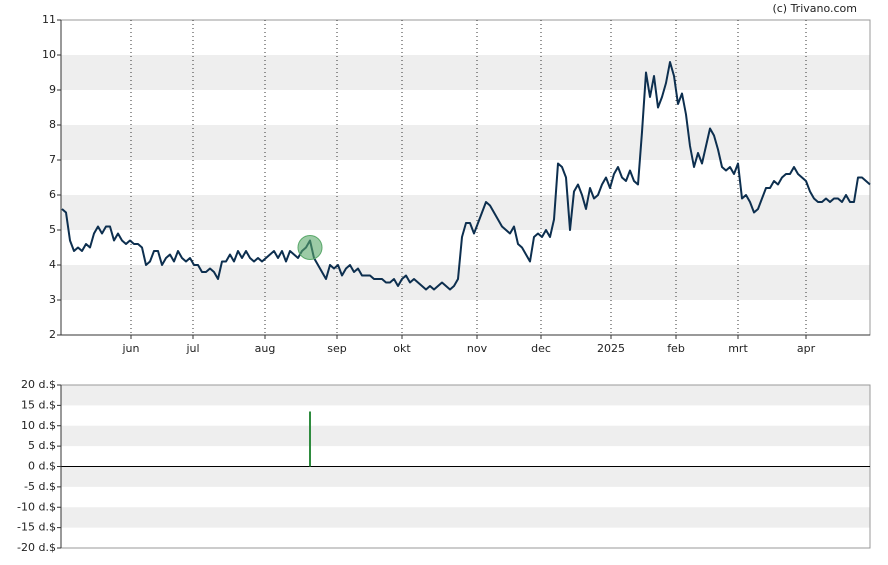 This screenshot has height=565, width=888. Describe the element at coordinates (49, 19) in the screenshot. I see `y-tick-label: 11` at that location.